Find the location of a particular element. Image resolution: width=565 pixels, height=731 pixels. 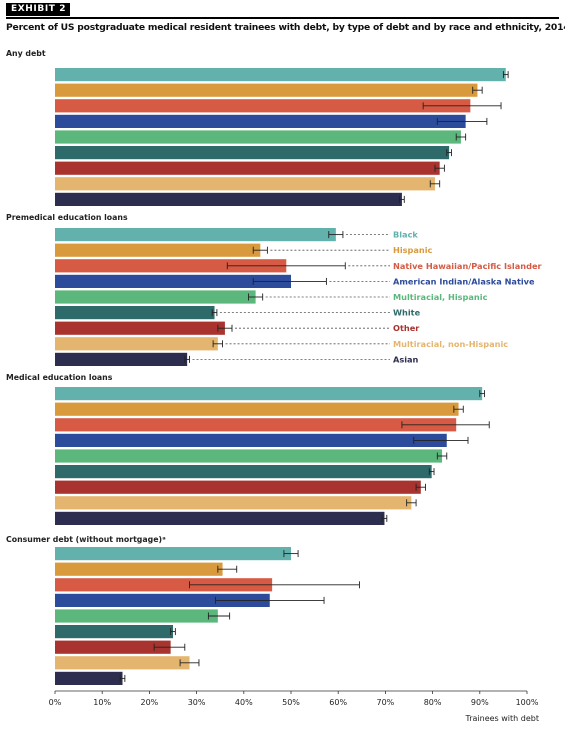

series-label: Multiracial, non-Hispanic is located at coordinates (450, 344).